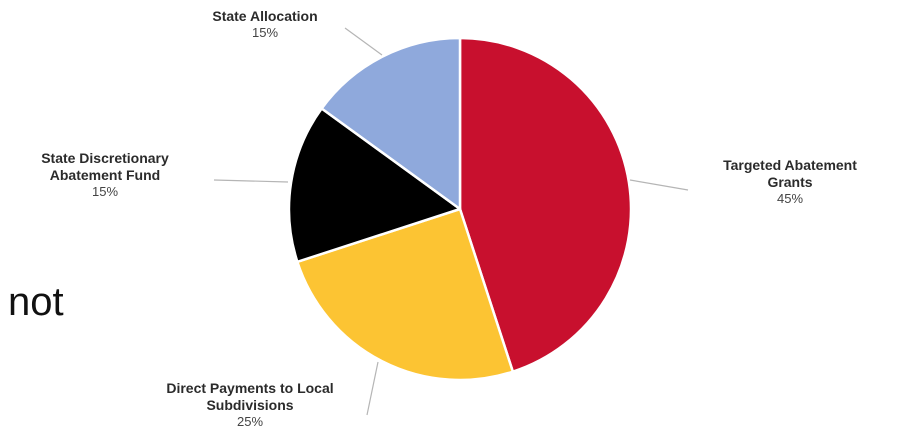 This screenshot has height=441, width=903. I want to click on leader-line-state-discretionary-abatement-fund, so click(251, 181).